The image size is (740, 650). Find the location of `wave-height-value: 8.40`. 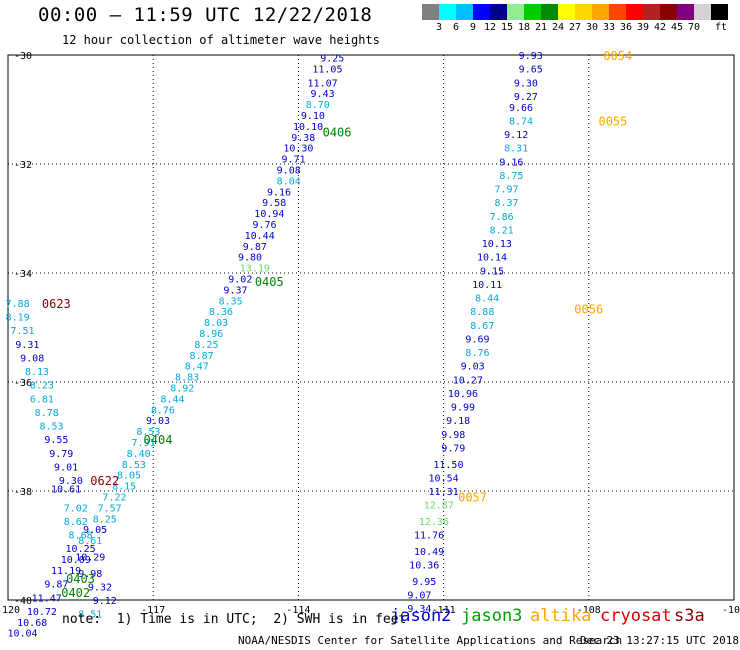

wave-height-value: 8.40 is located at coordinates (139, 454).